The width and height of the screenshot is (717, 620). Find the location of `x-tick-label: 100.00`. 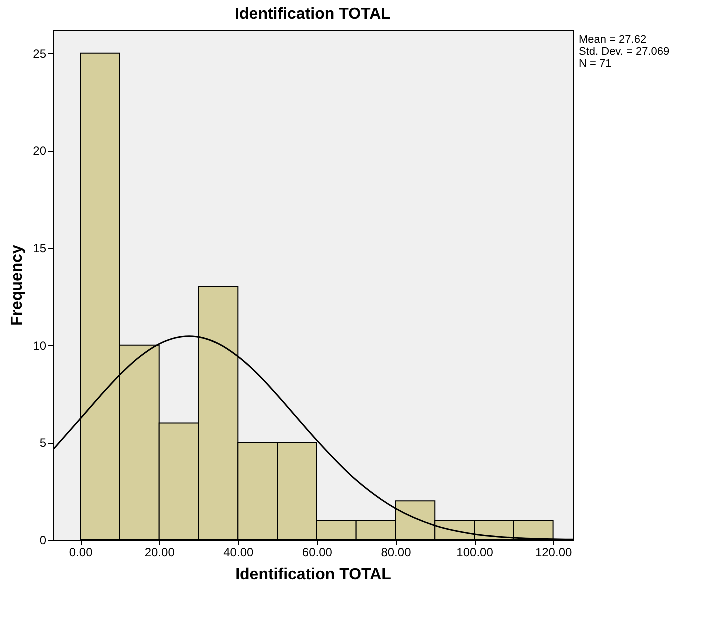

x-tick-label: 100.00 is located at coordinates (475, 553).